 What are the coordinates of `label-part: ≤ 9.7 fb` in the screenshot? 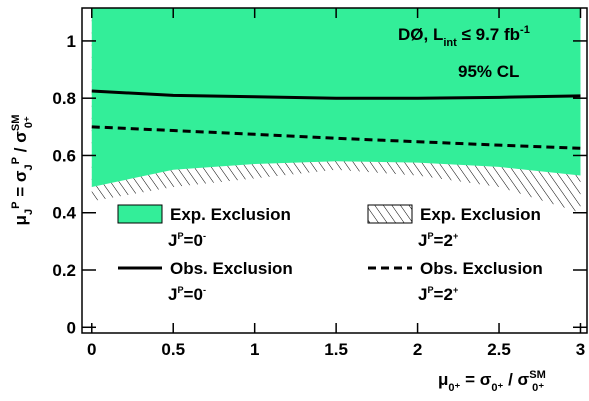 It's located at (488, 34).